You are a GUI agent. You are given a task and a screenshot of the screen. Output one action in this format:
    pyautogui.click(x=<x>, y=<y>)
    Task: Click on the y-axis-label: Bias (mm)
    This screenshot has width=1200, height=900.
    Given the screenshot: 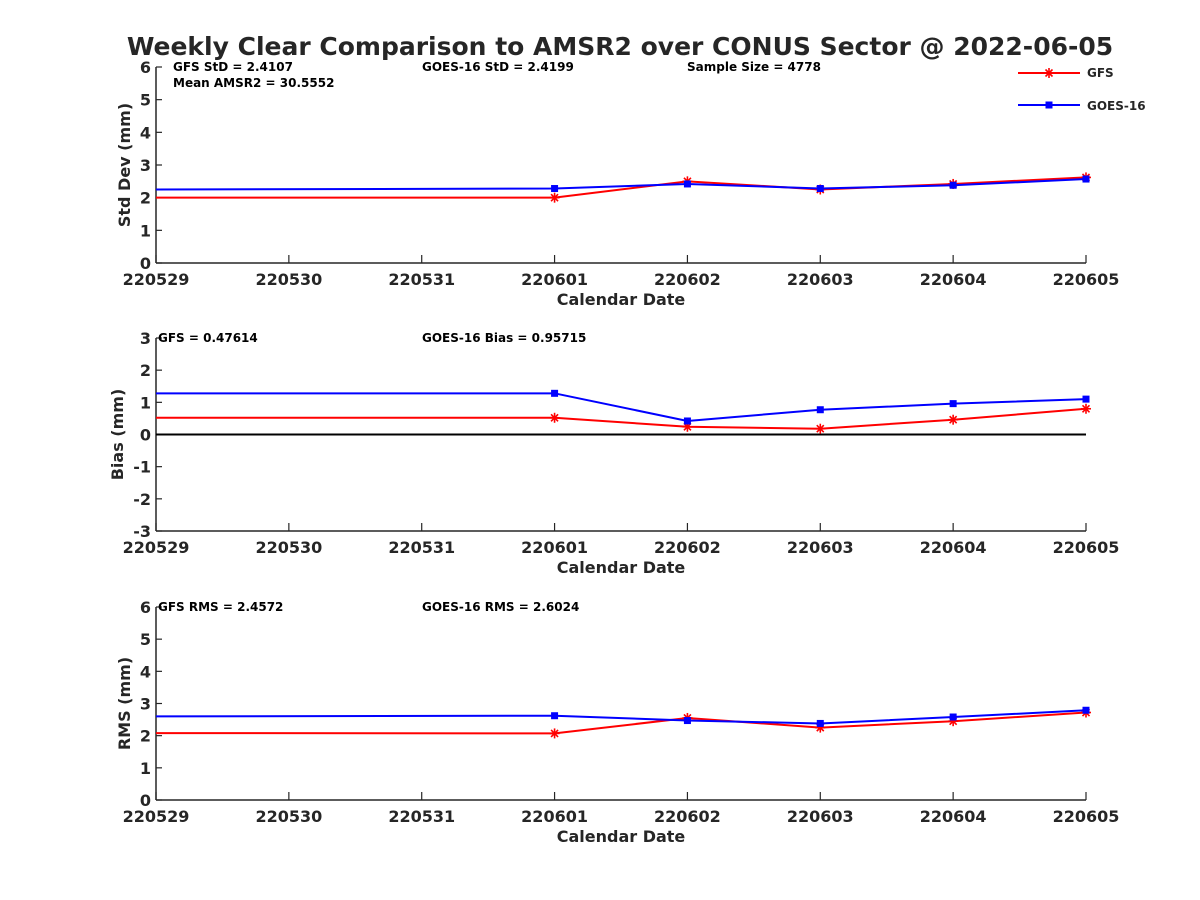 What is the action you would take?
    pyautogui.click(x=117, y=435)
    